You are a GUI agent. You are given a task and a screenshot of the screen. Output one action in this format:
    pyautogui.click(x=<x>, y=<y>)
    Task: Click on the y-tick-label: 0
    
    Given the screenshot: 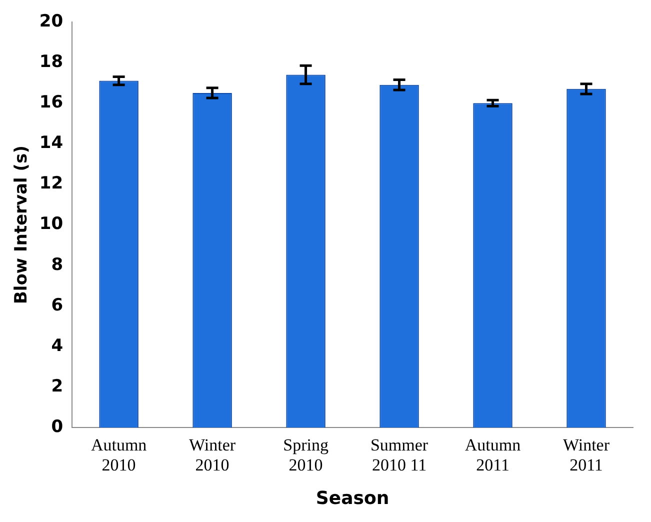 What is the action you would take?
    pyautogui.click(x=57, y=427)
    